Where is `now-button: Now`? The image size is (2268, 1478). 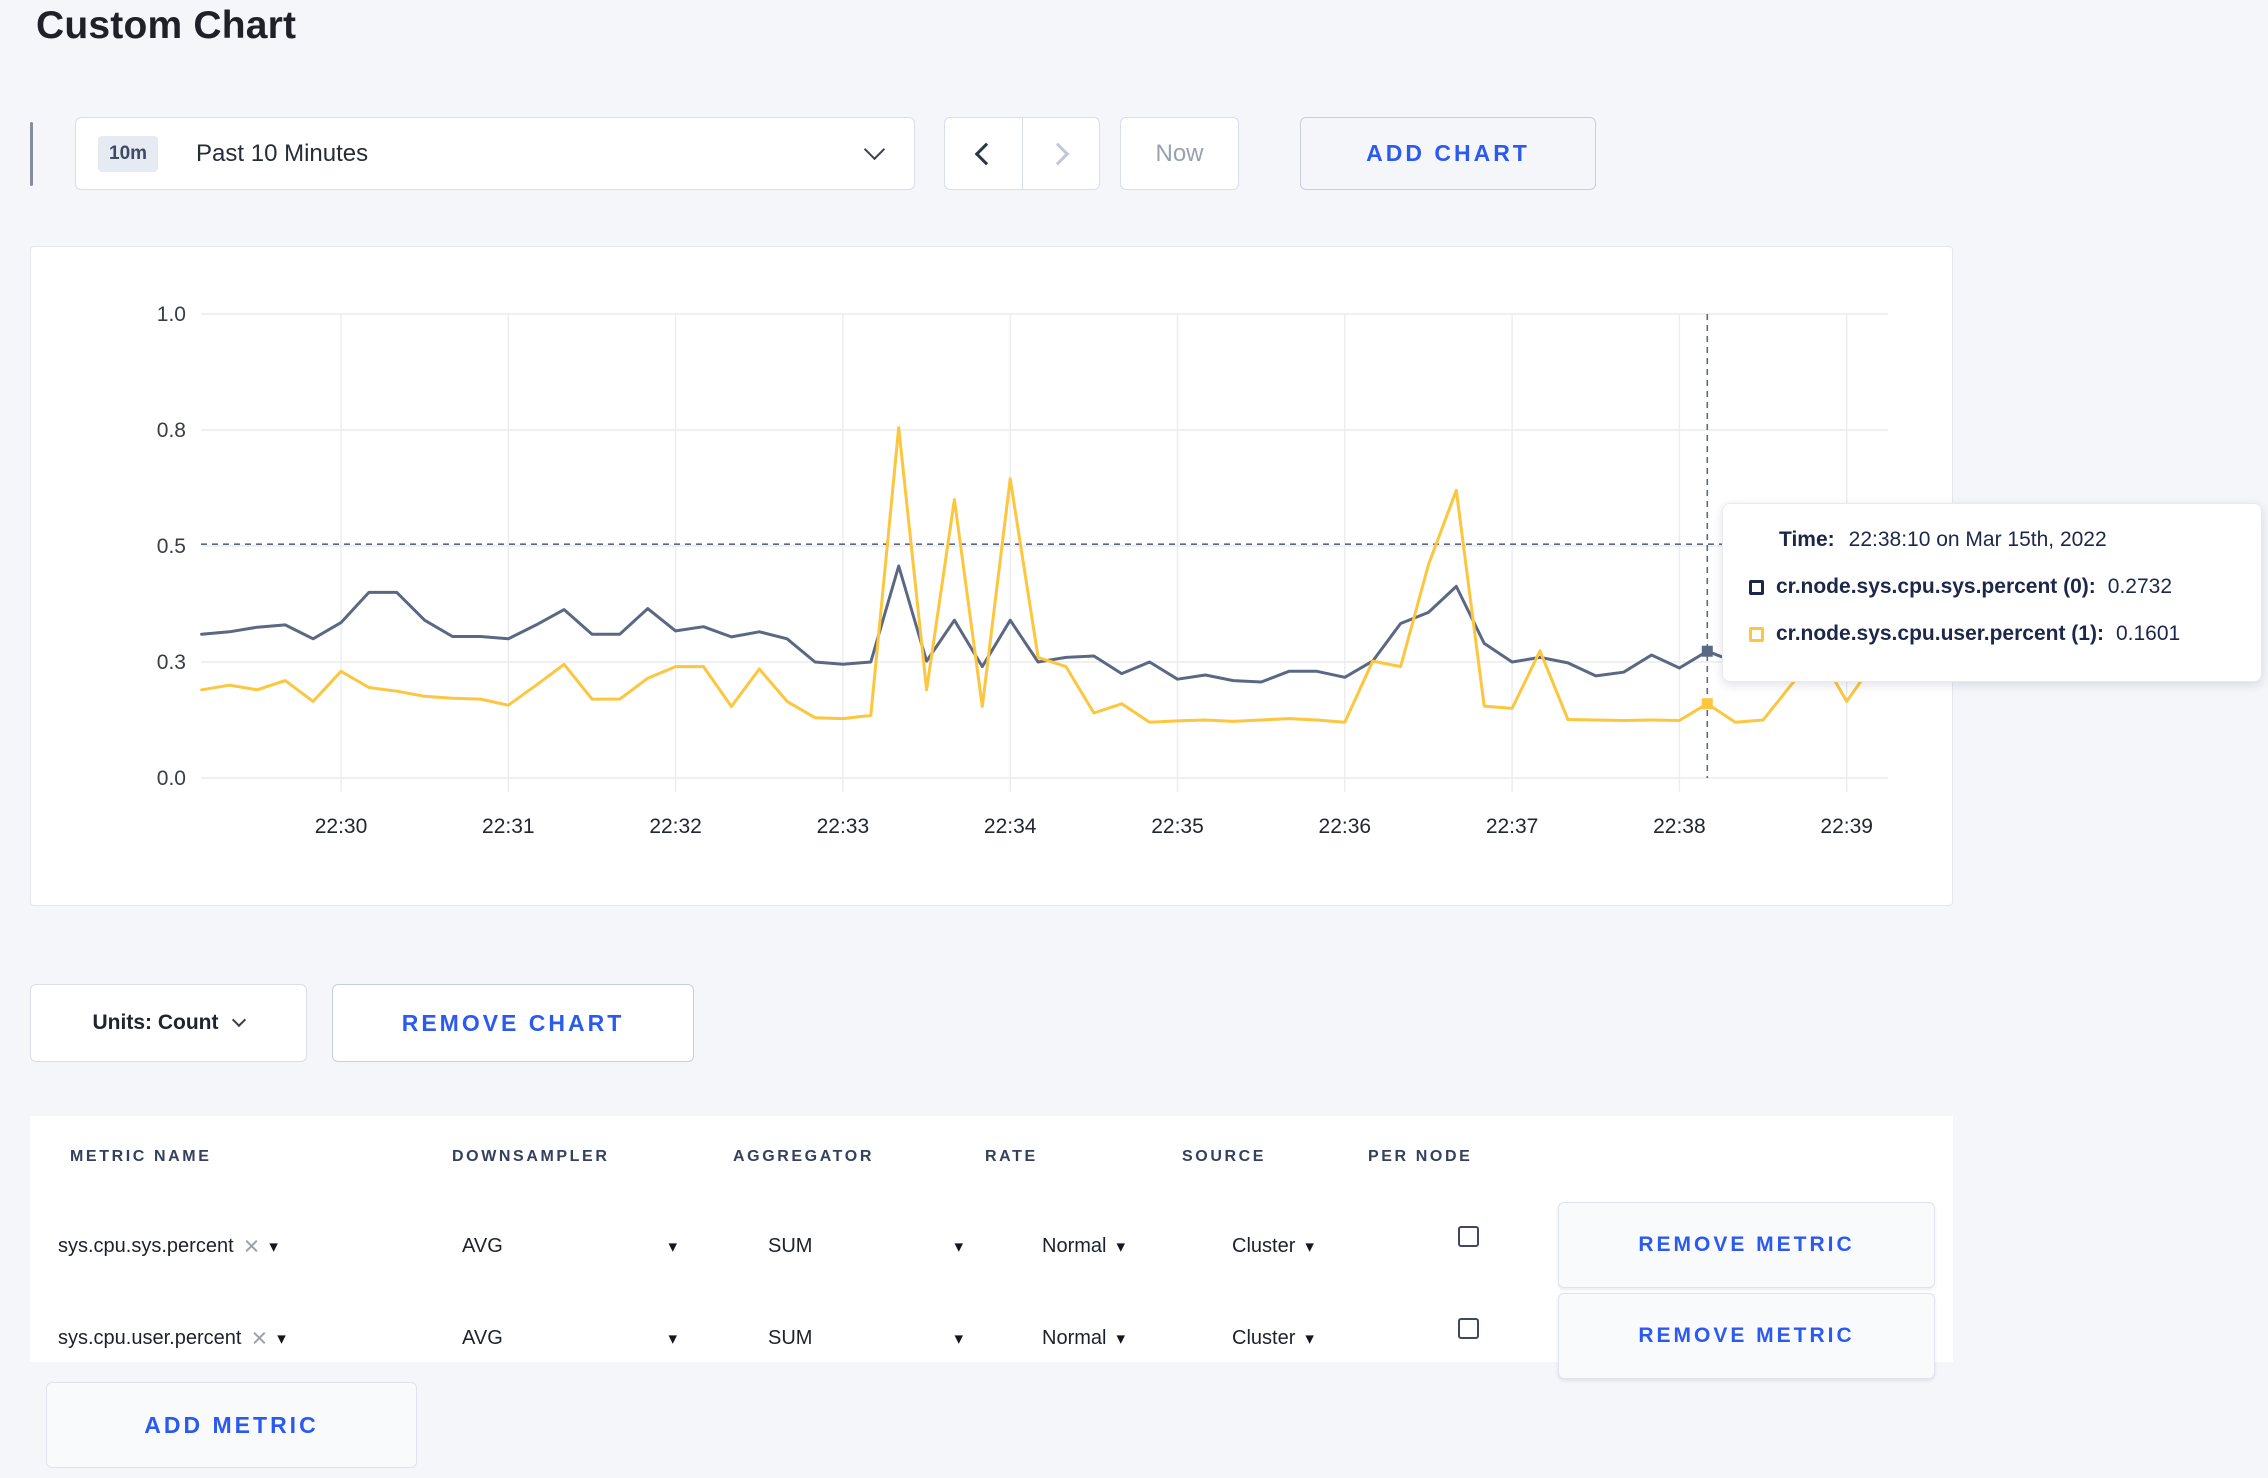 now-button: Now is located at coordinates (1179, 153).